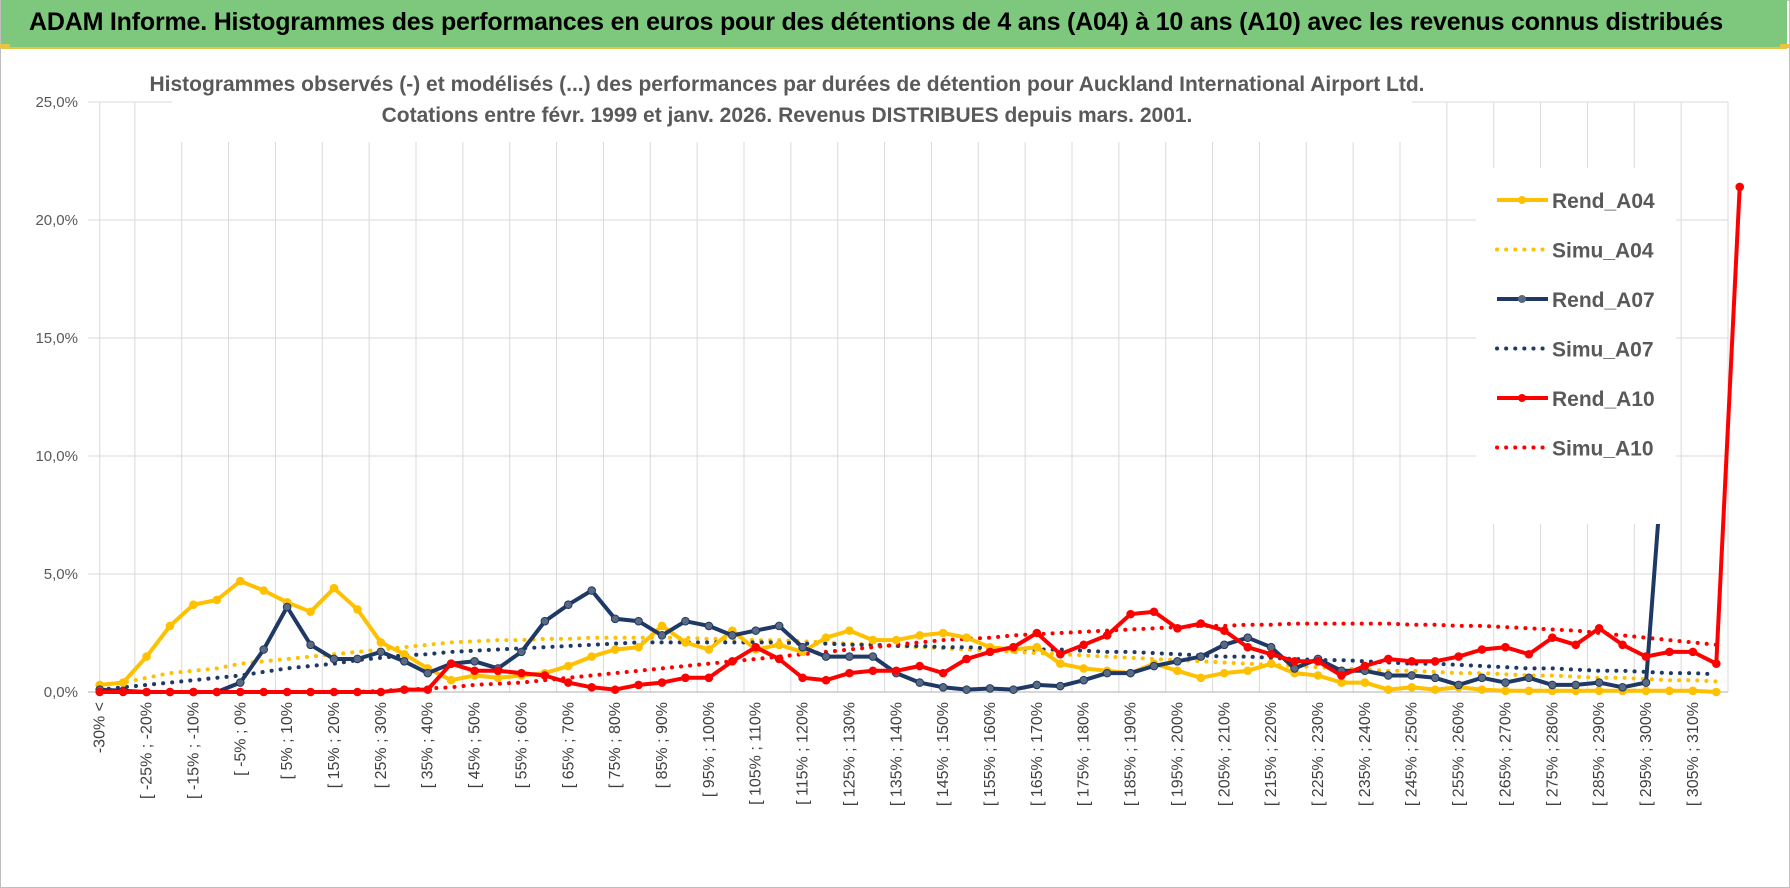  What do you see at coordinates (615, 745) in the screenshot?
I see `x-tick-label: [ 75% ; 80%` at bounding box center [615, 745].